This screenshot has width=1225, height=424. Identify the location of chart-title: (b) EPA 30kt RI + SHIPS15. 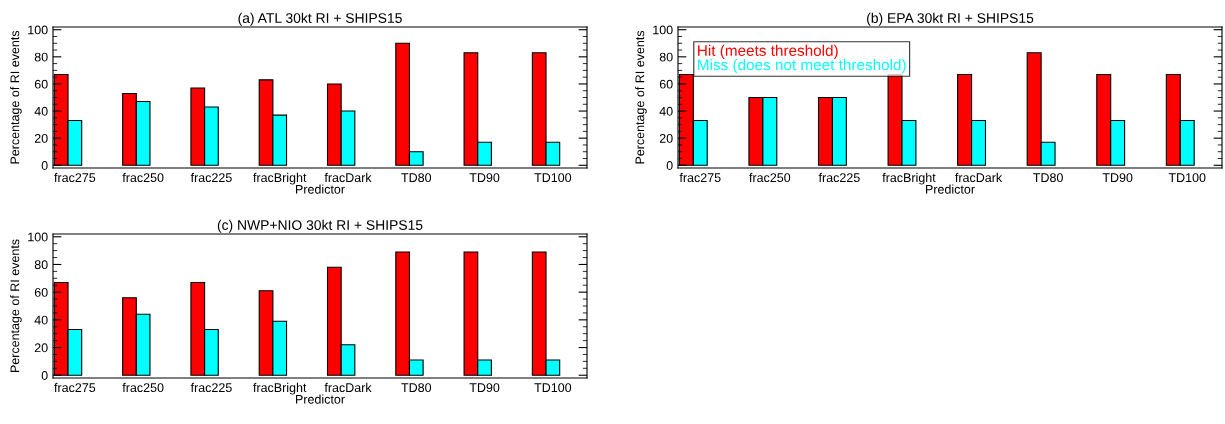
(950, 19).